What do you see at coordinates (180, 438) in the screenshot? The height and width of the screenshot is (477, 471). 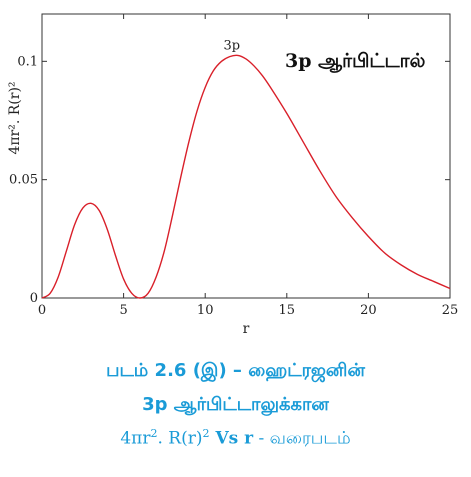 I see `caption-formula-b: . R(r)` at bounding box center [180, 438].